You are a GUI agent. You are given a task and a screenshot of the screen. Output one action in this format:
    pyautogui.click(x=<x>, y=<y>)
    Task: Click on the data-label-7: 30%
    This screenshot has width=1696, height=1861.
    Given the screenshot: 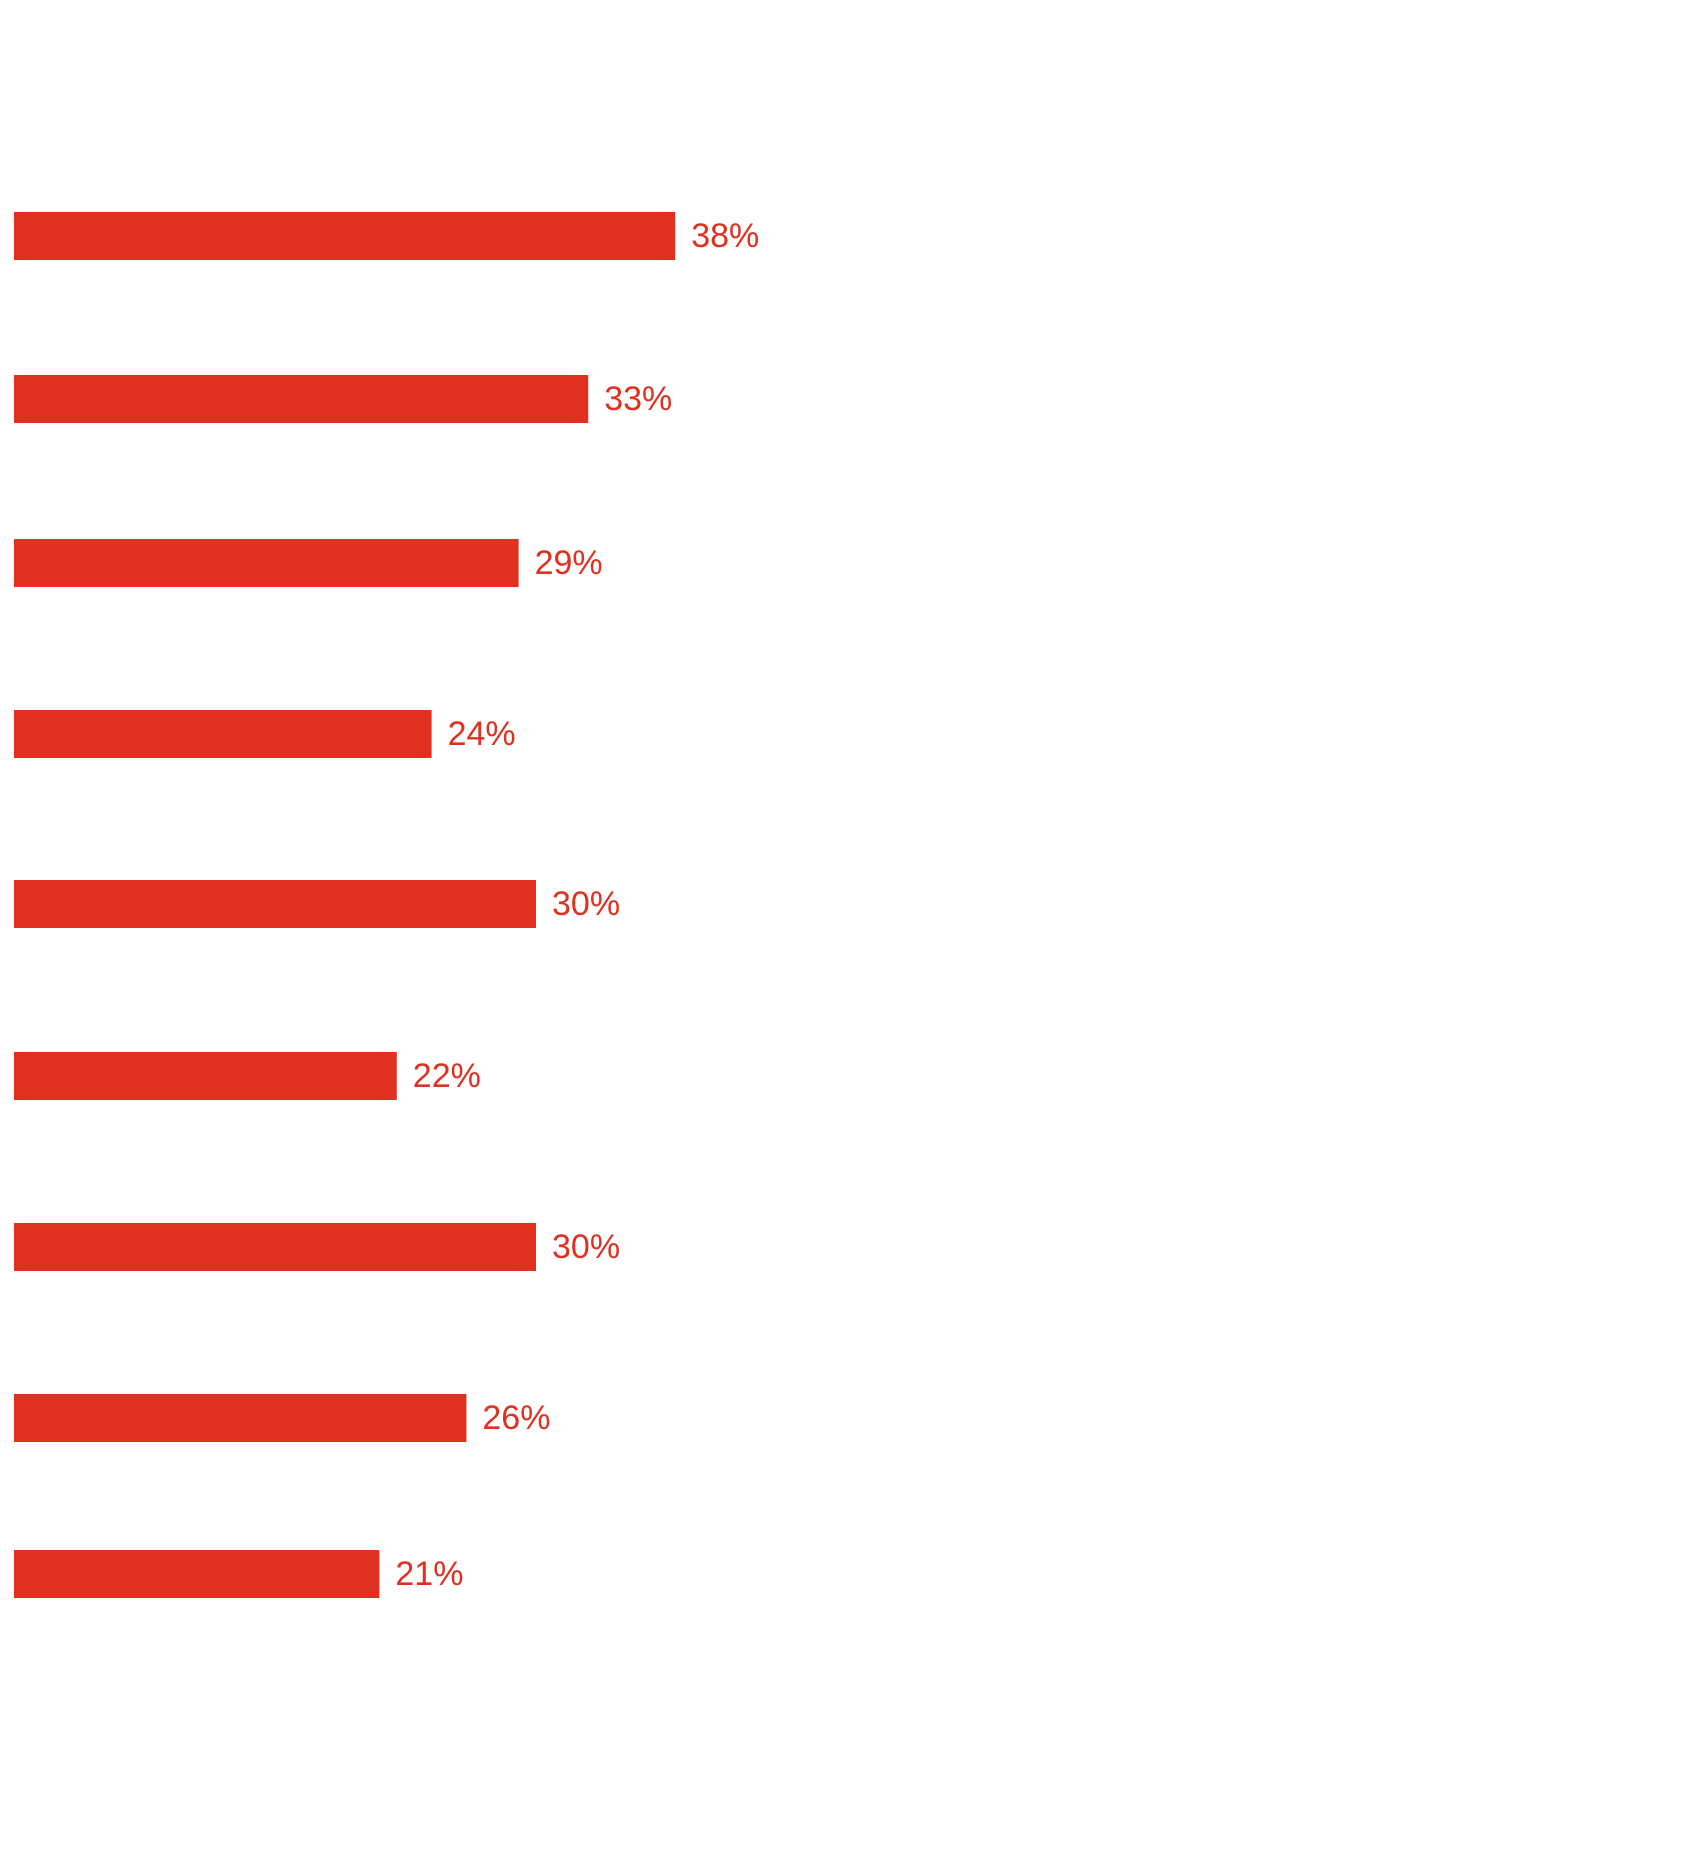 What is the action you would take?
    pyautogui.click(x=586, y=1247)
    